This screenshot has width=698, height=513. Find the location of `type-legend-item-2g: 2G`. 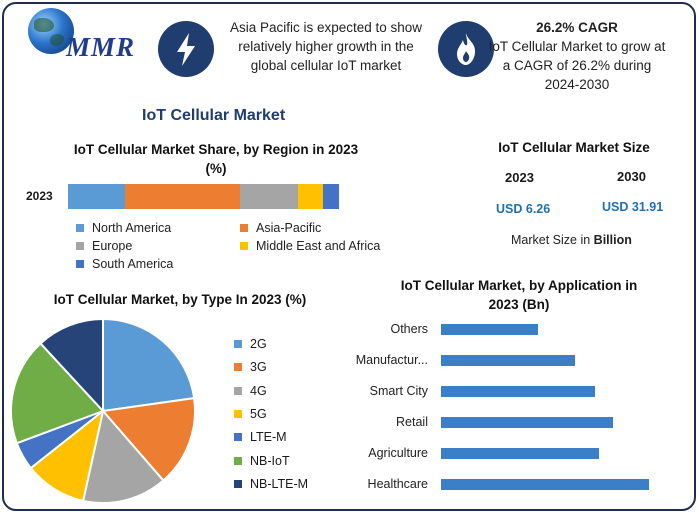

type-legend-item-2g: 2G is located at coordinates (250, 344).